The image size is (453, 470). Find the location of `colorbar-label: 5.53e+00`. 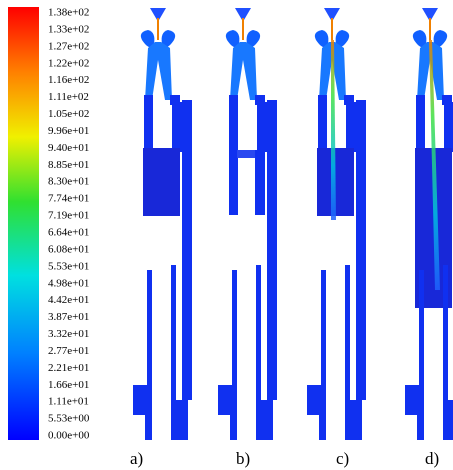

colorbar-label: 5.53e+00 is located at coordinates (69, 419).